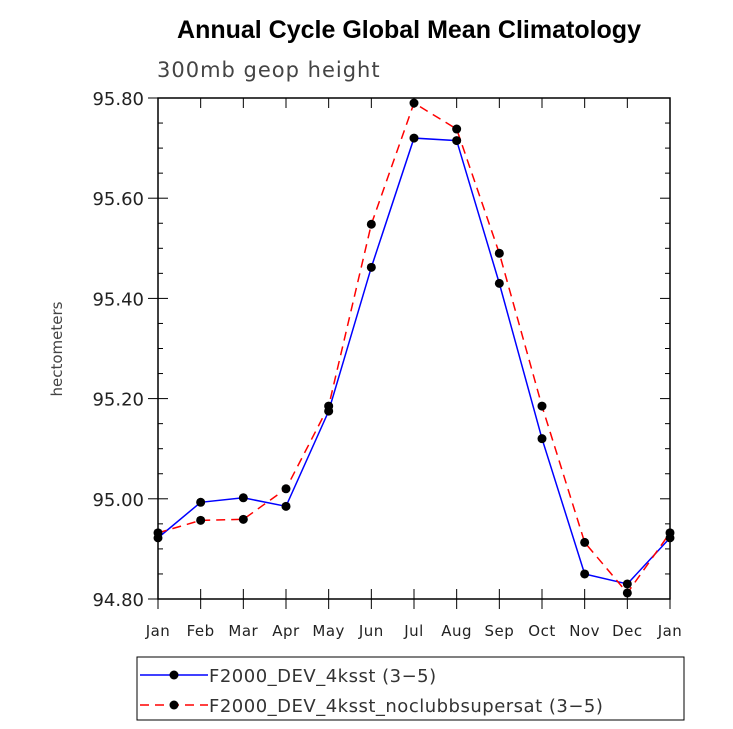 This screenshot has height=729, width=733. I want to click on x-tick-label: Aug, so click(456, 631).